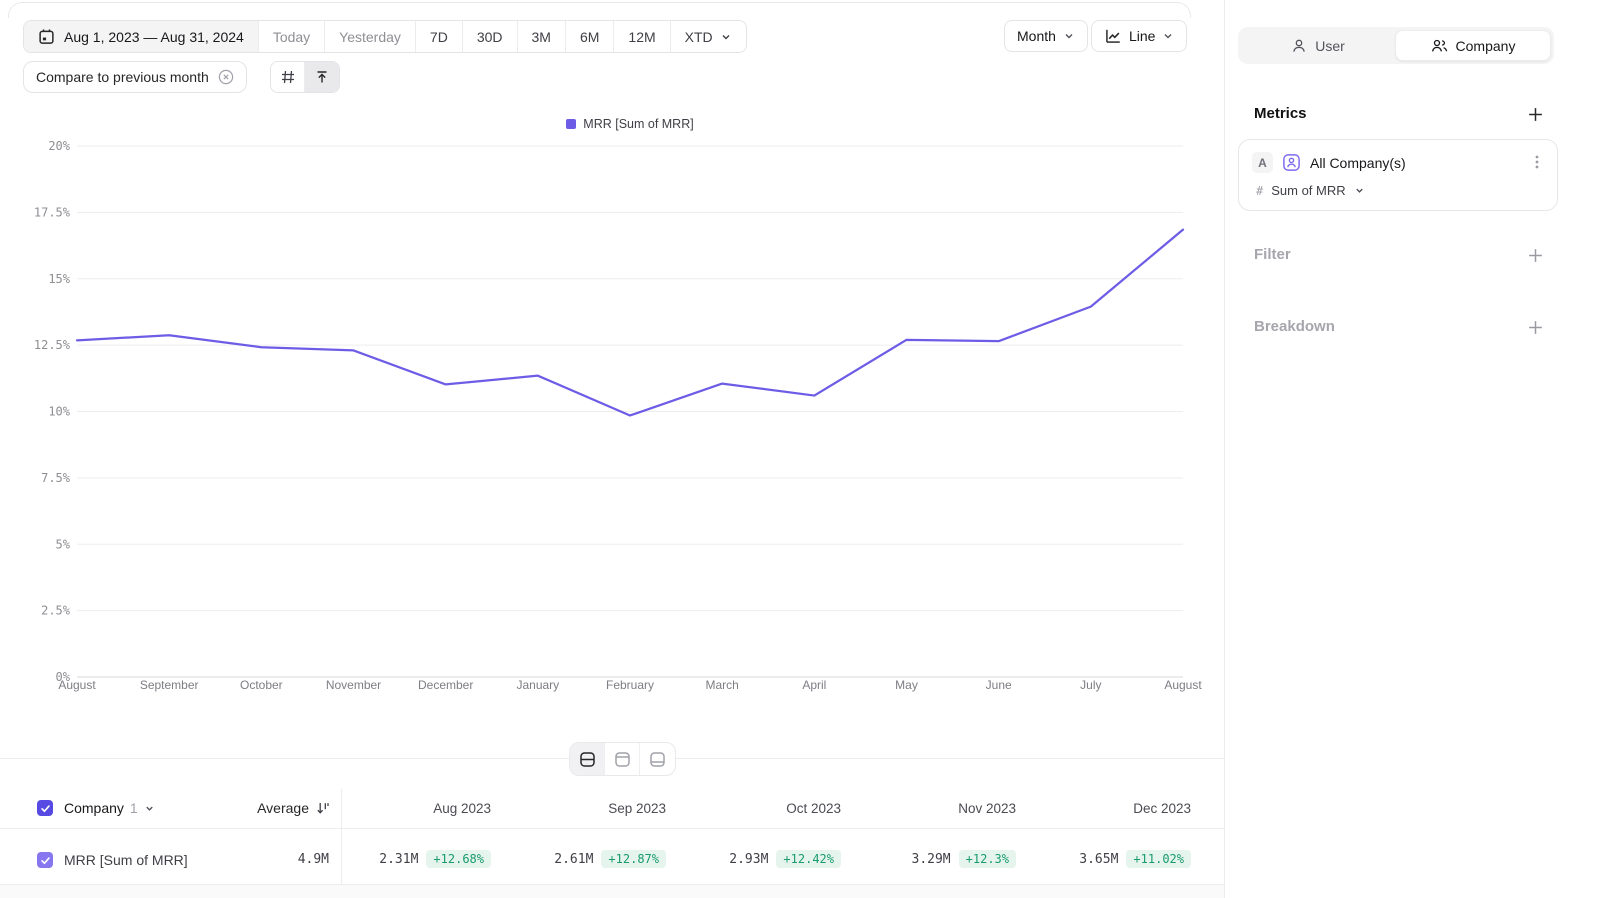 The width and height of the screenshot is (1600, 898). Describe the element at coordinates (813, 808) in the screenshot. I see `column-header-oct-2023: Oct 2023` at that location.